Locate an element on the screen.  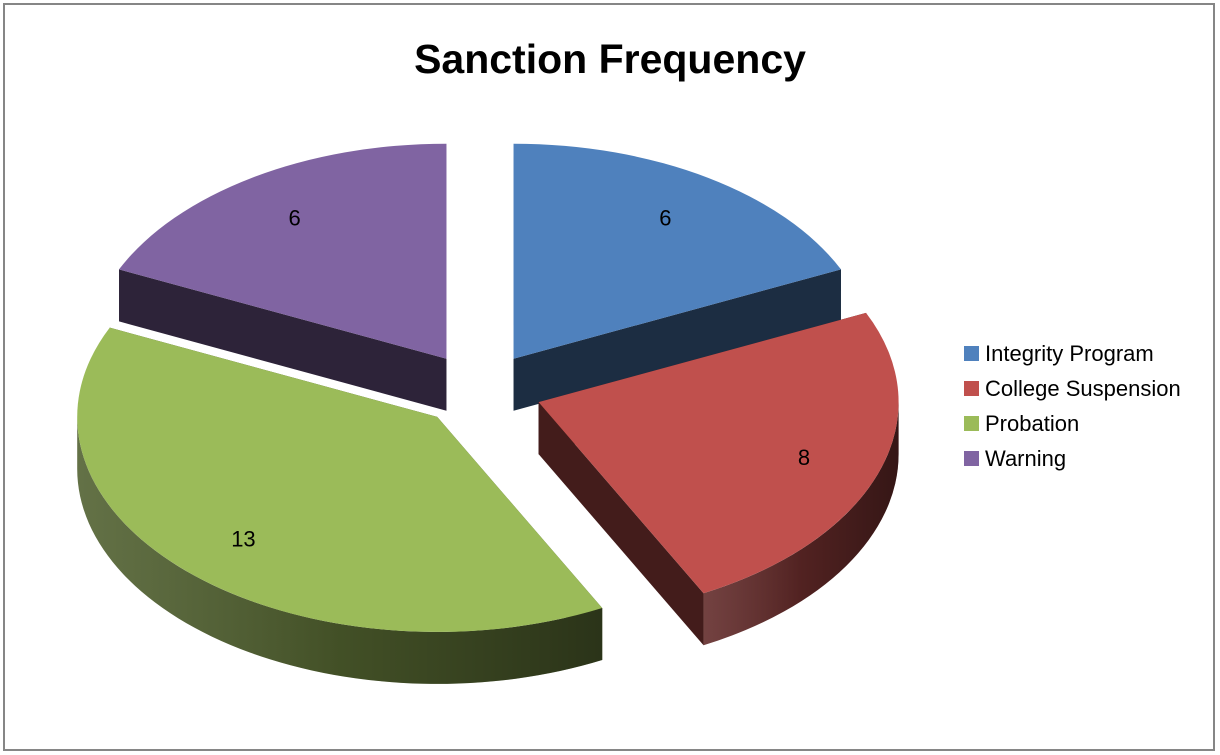
legend-label: Warning is located at coordinates (1026, 458).